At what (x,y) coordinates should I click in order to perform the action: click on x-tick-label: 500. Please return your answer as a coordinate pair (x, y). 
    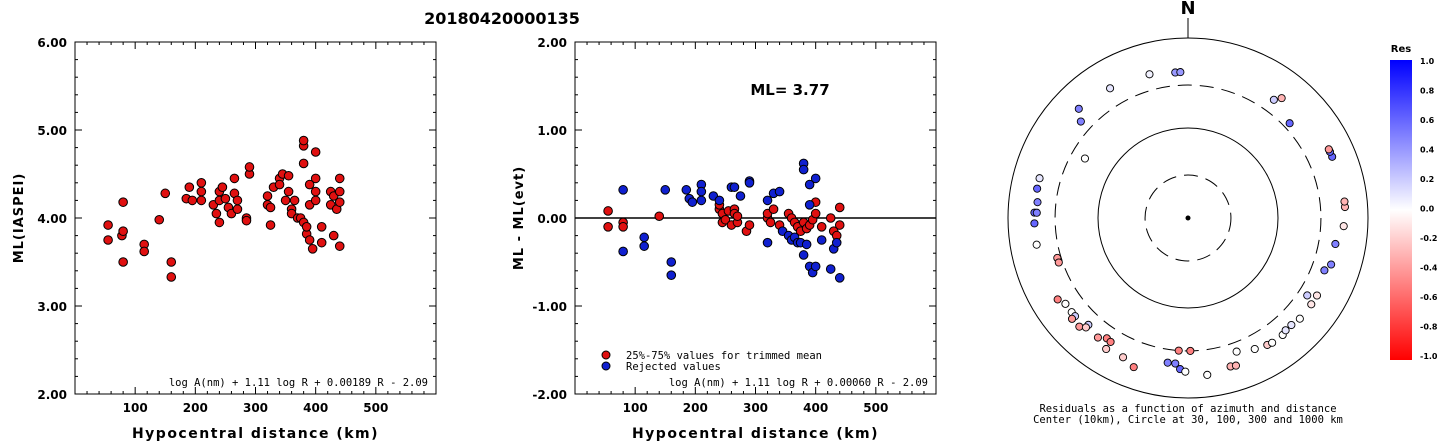
    Looking at the image, I should click on (875, 408).